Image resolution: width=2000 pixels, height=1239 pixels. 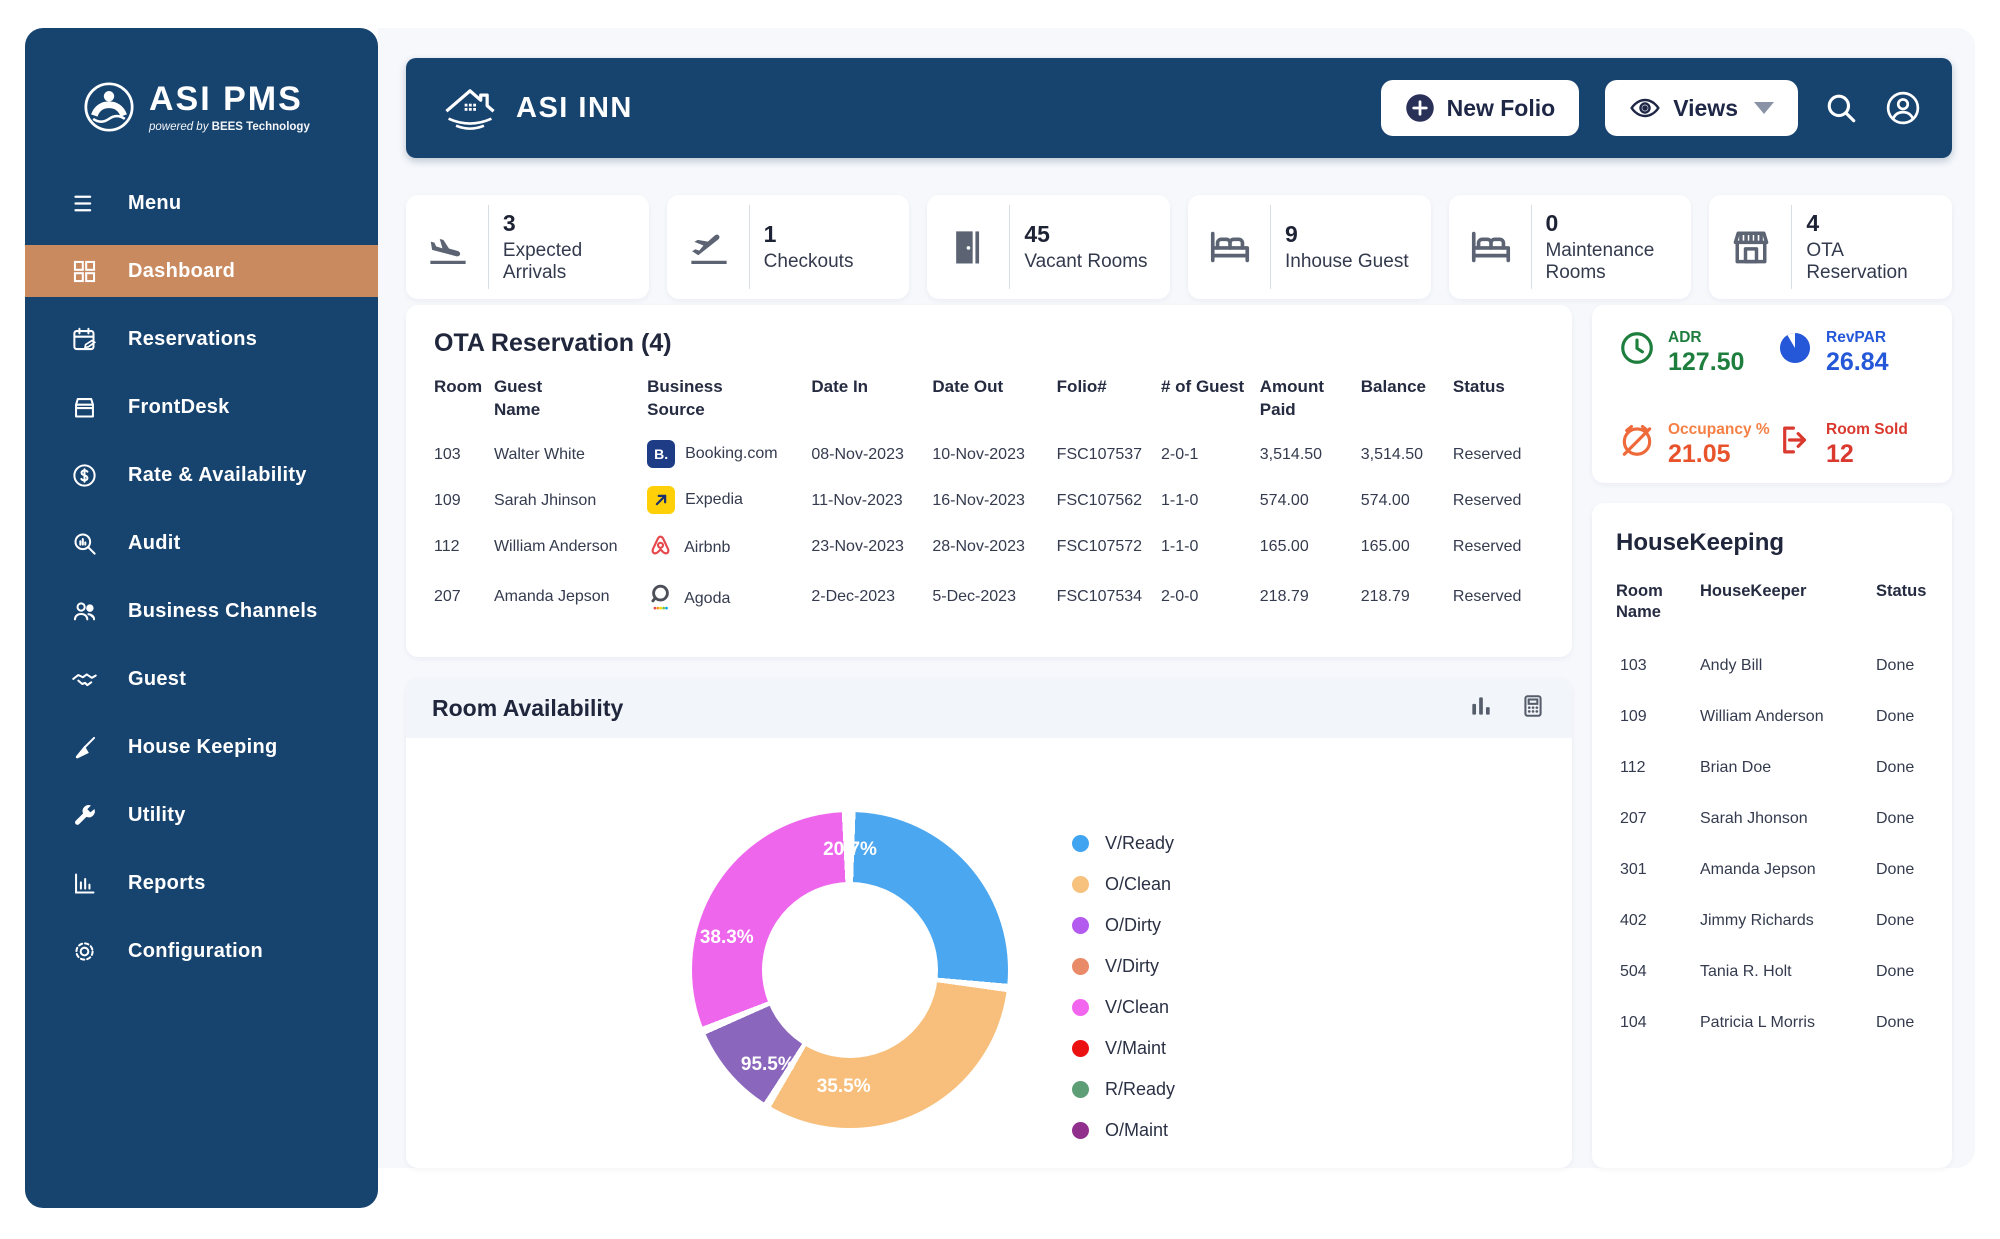 What do you see at coordinates (84, 475) in the screenshot?
I see `dollar-circle-icon` at bounding box center [84, 475].